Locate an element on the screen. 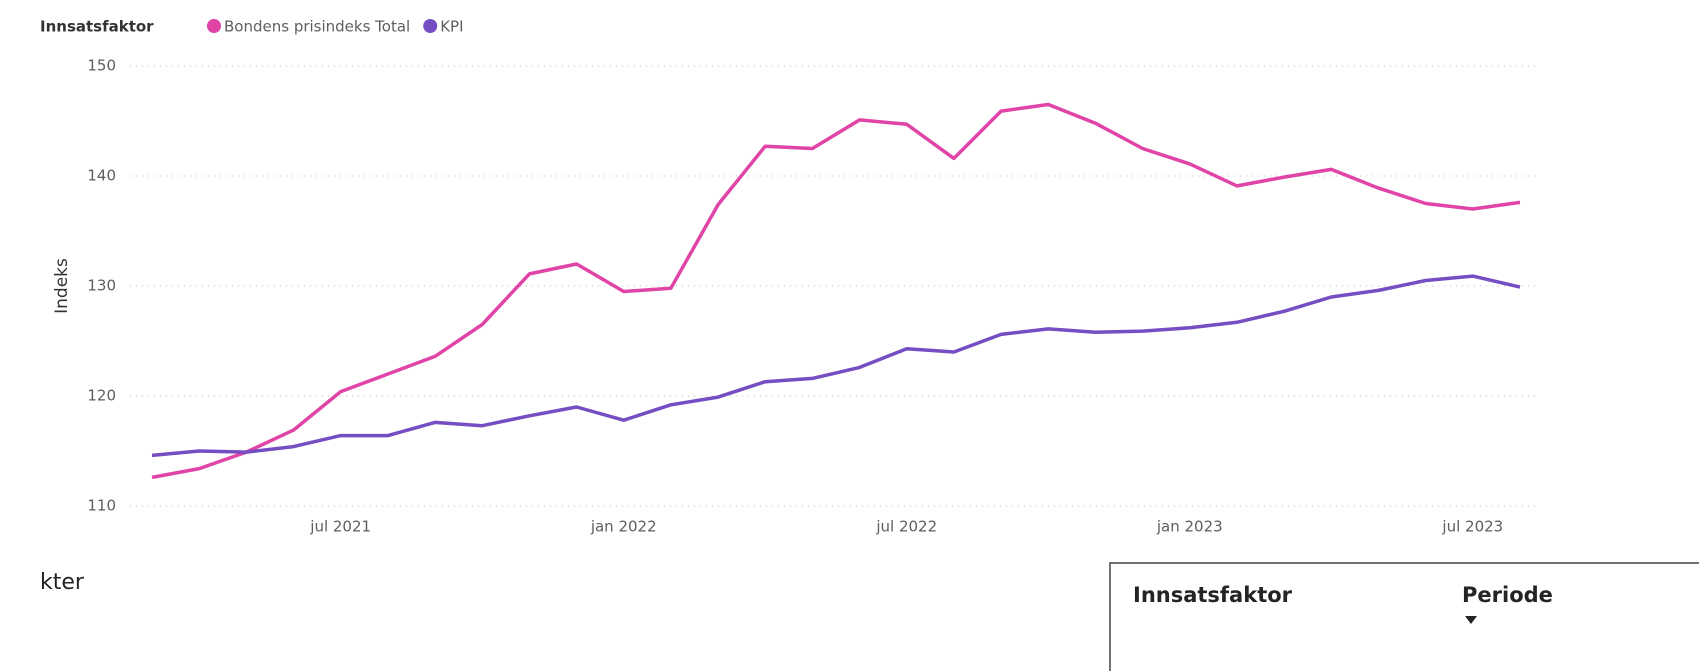  legend-label: KPI is located at coordinates (451, 27).